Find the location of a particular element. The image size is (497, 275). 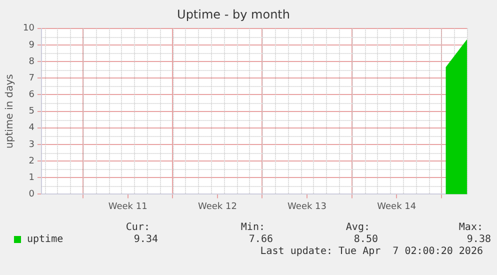

text: 9.34 is located at coordinates (146, 239).